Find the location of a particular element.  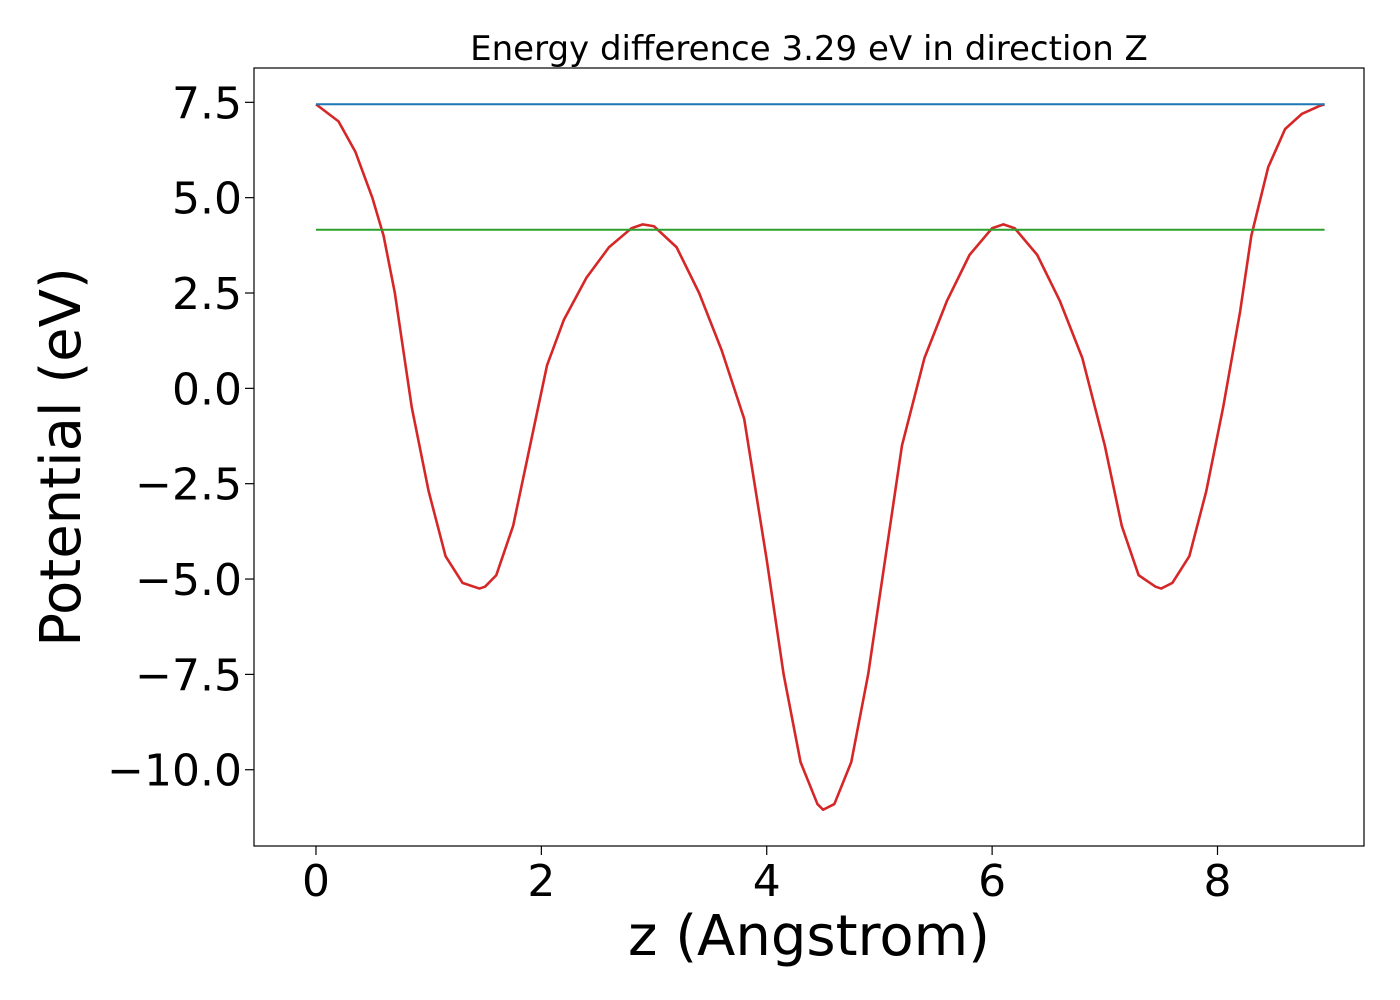

y-tick-label: −7.5 is located at coordinates (188, 675).